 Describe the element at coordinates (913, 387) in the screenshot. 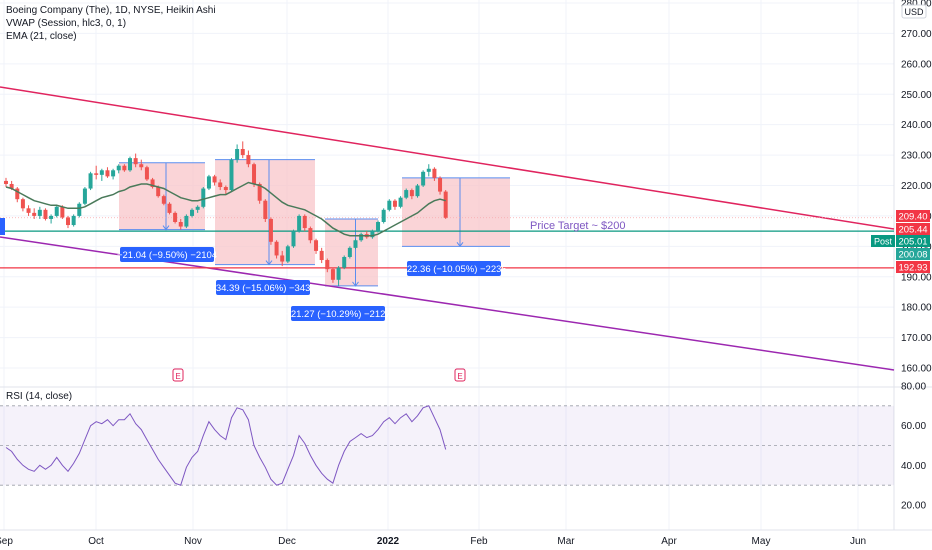

I see `rsi-tick-label: 80.00` at that location.